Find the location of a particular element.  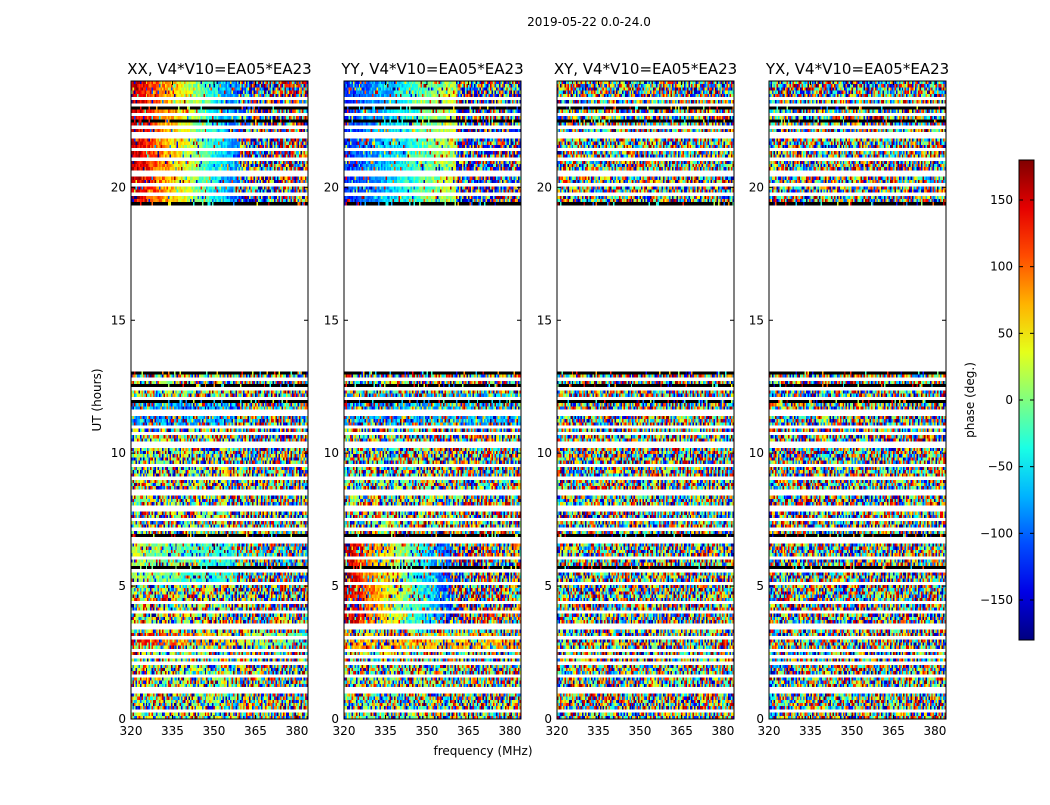

colorbar-tick-label: 100 is located at coordinates (1001, 267).